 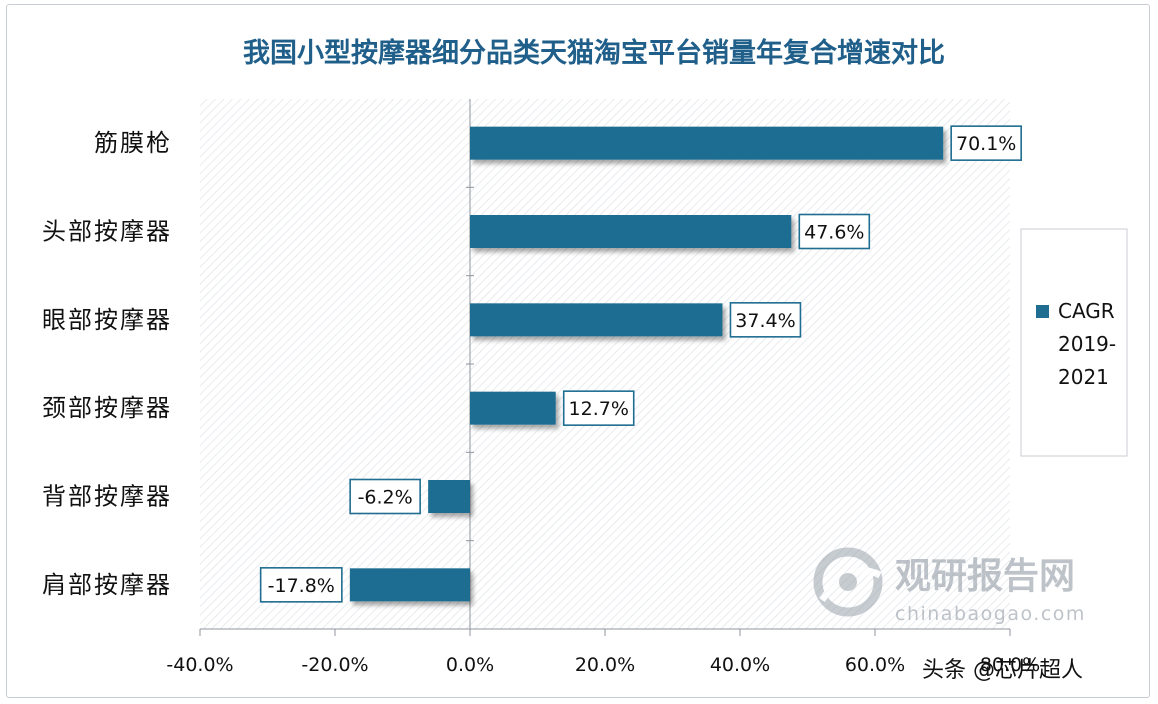 What do you see at coordinates (990, 614) in the screenshot?
I see `watermark-url: chinabaogao.com` at bounding box center [990, 614].